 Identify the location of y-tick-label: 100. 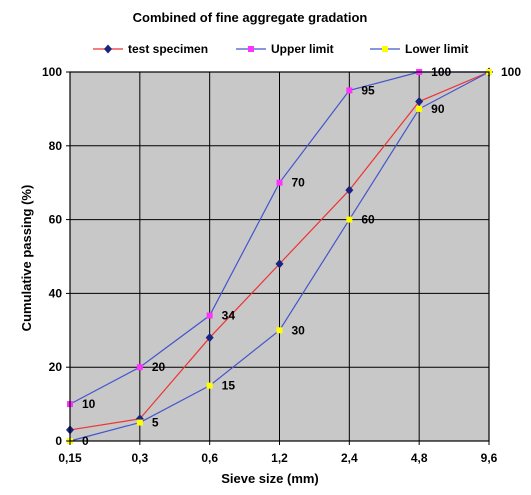
(52, 72).